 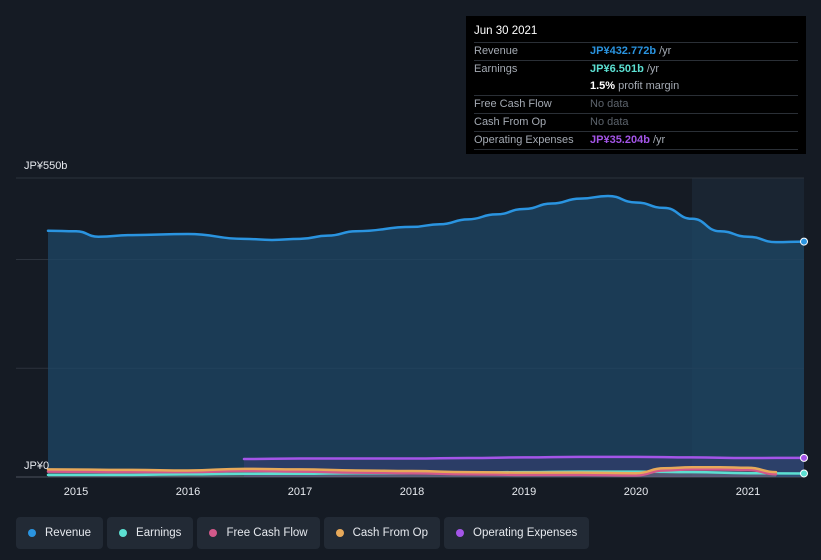 I want to click on tooltip-label: Cash From Op, so click(x=510, y=122).